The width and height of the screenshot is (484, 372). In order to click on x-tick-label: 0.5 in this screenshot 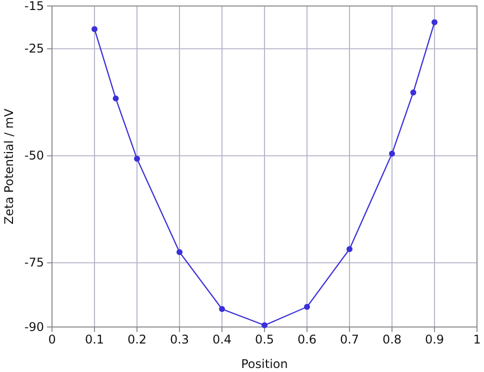, I will do `click(264, 339)`.